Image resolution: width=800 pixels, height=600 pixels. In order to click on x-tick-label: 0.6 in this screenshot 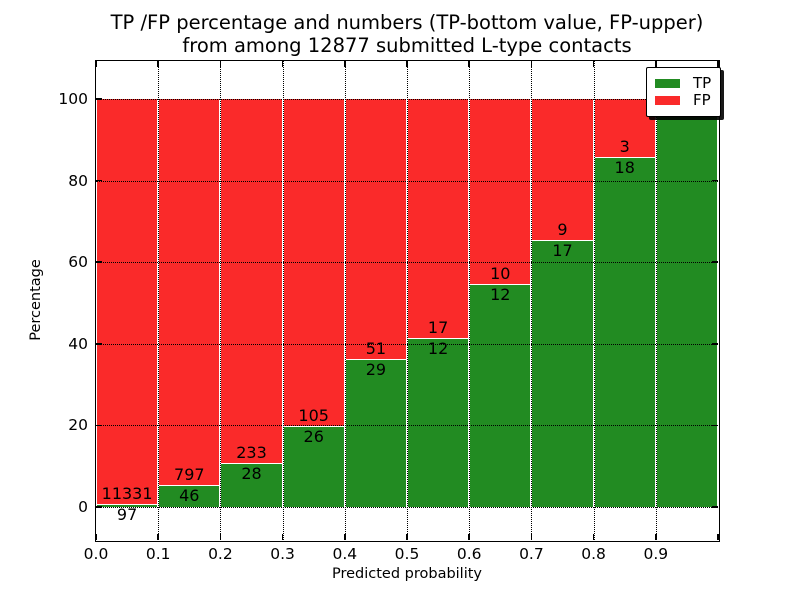, I will do `click(469, 554)`.